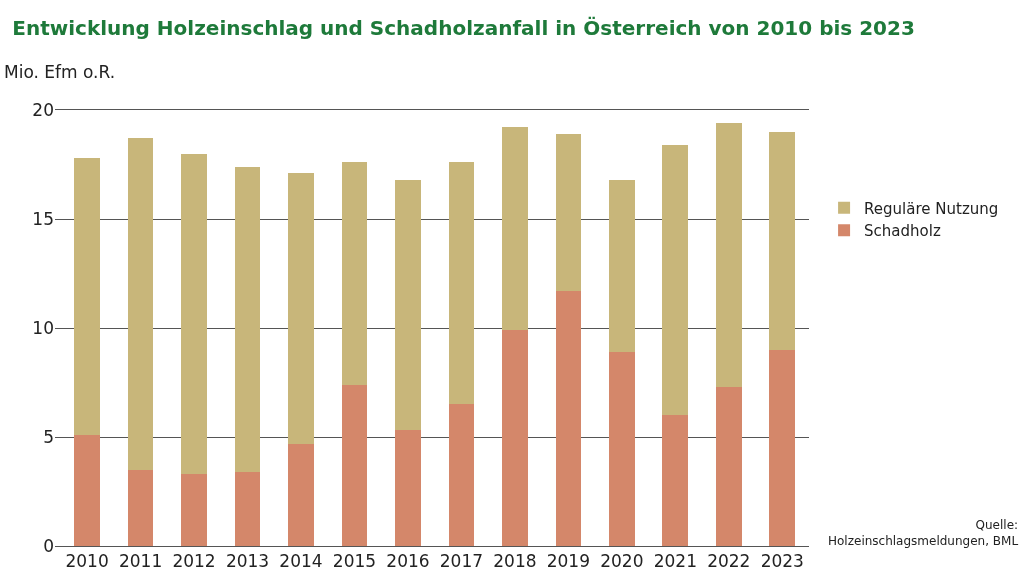  Describe the element at coordinates (675, 561) in the screenshot. I see `x-tick-label: 2021` at that location.